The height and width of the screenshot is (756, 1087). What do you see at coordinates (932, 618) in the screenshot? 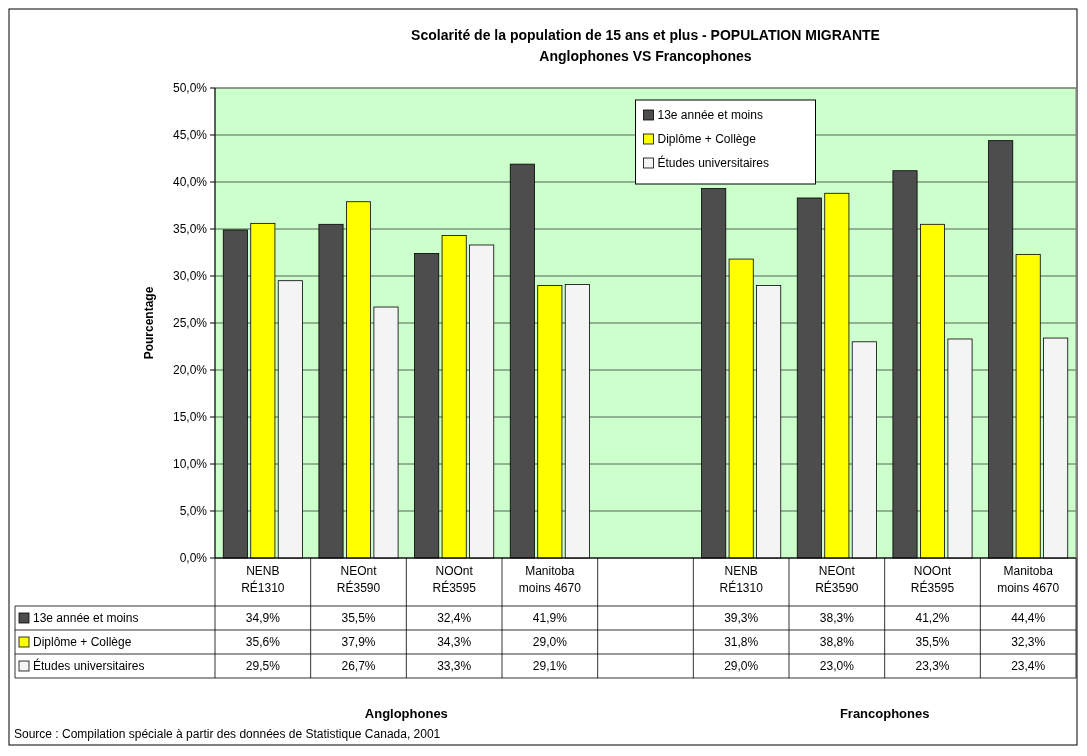
I see `data-label: 41,2%` at bounding box center [932, 618].